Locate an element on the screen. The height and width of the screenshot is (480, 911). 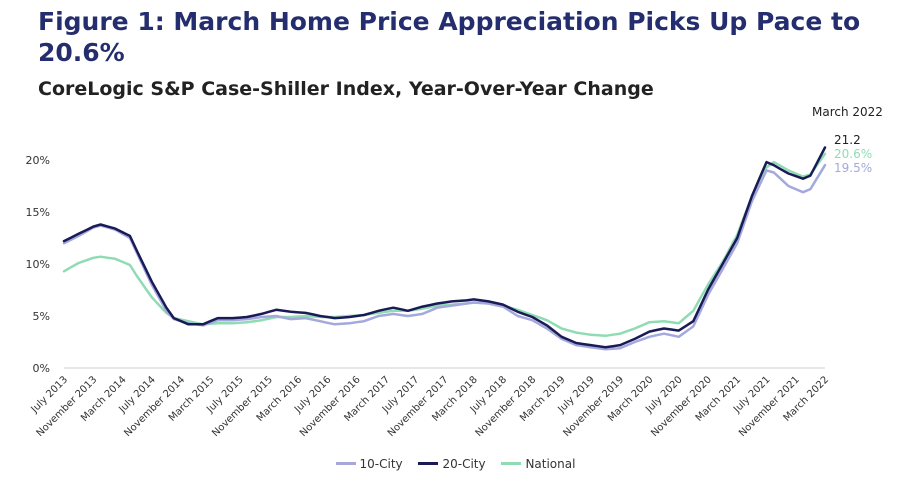
legend-swatch-20-city is located at coordinates (428, 463).